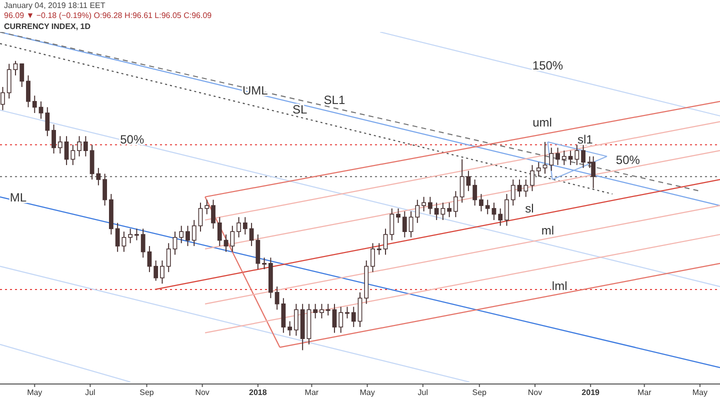 Image resolution: width=720 pixels, height=399 pixels. I want to click on annotation: uml, so click(542, 122).